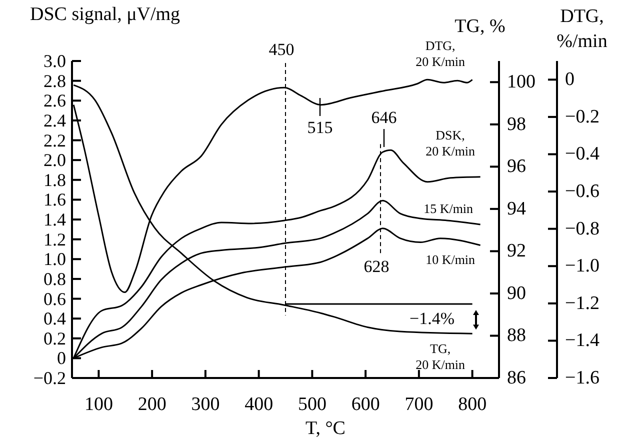 The height and width of the screenshot is (441, 621). I want to click on x-tick-label: 200, so click(152, 404).